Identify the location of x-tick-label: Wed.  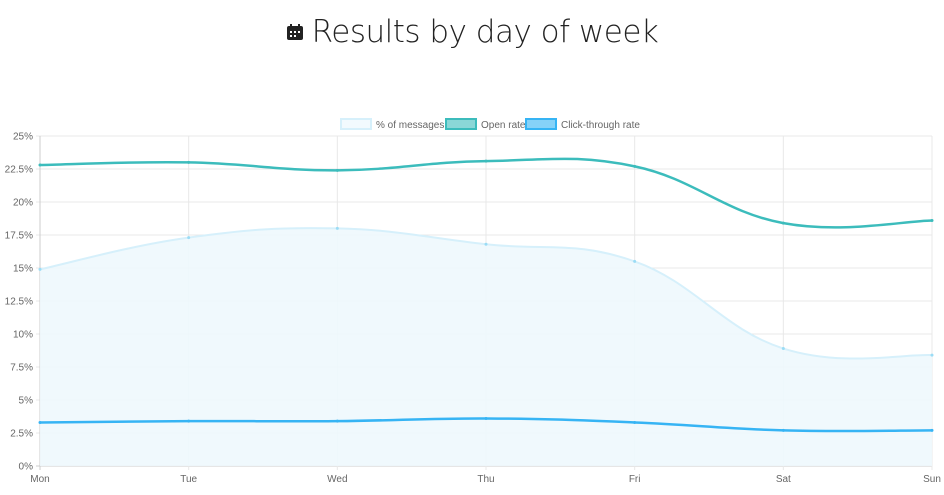
(337, 479).